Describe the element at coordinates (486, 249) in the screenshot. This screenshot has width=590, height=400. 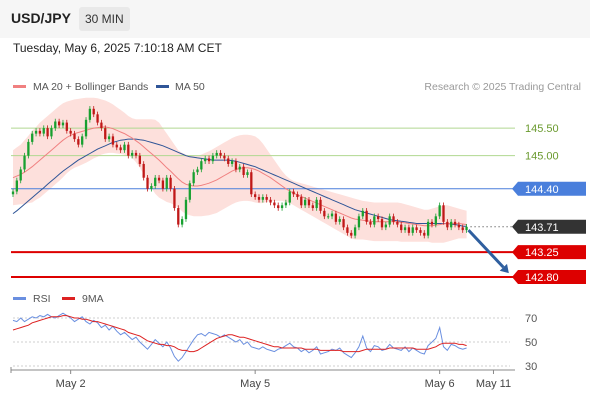
I see `forecast-arrow` at that location.